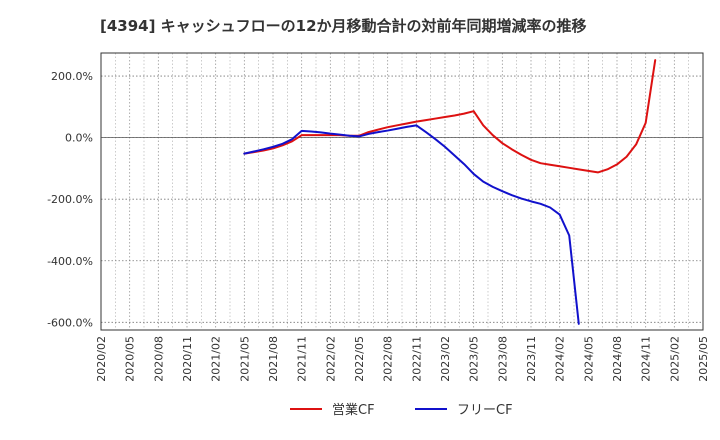 The width and height of the screenshot is (720, 440). I want to click on legend-label: 営業CF, so click(353, 410).